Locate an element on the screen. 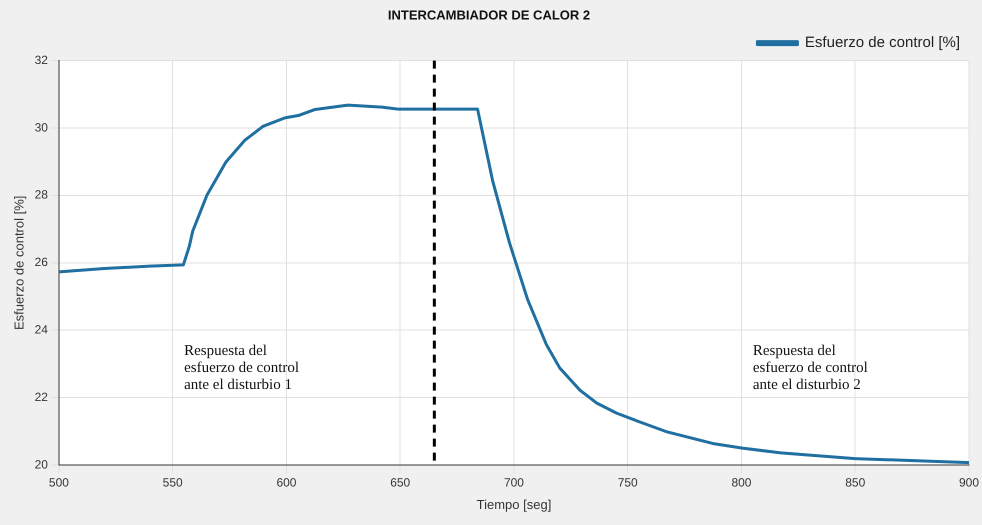 The height and width of the screenshot is (525, 982). annotation: Respuesta del esfuerzo de control ante el disturbio 2 is located at coordinates (810, 368).